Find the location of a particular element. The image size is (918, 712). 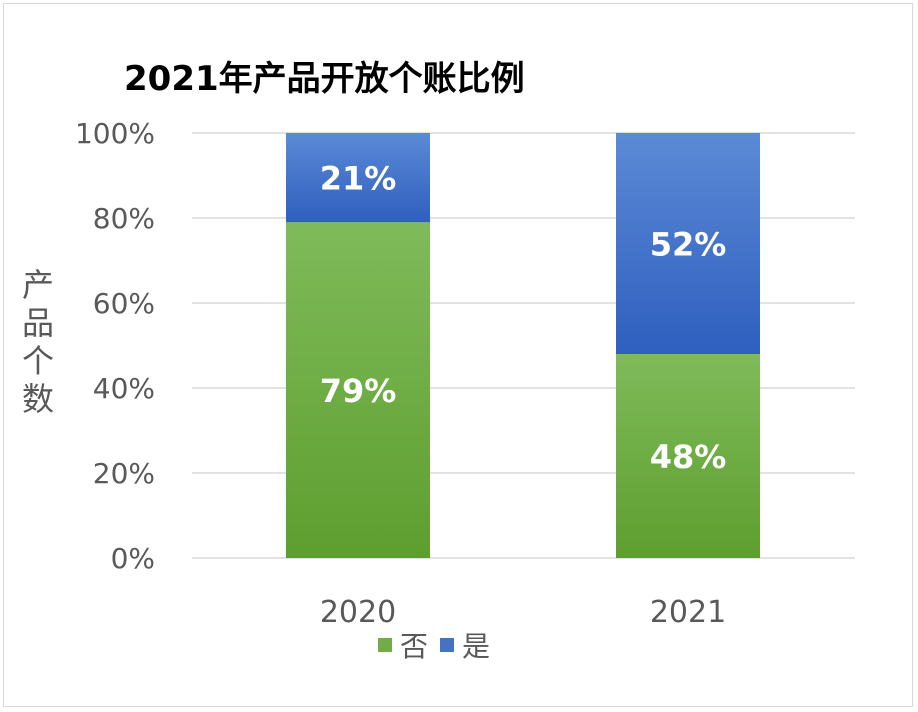

chart-title: 2021年产品开放个账比例 is located at coordinates (324, 79).